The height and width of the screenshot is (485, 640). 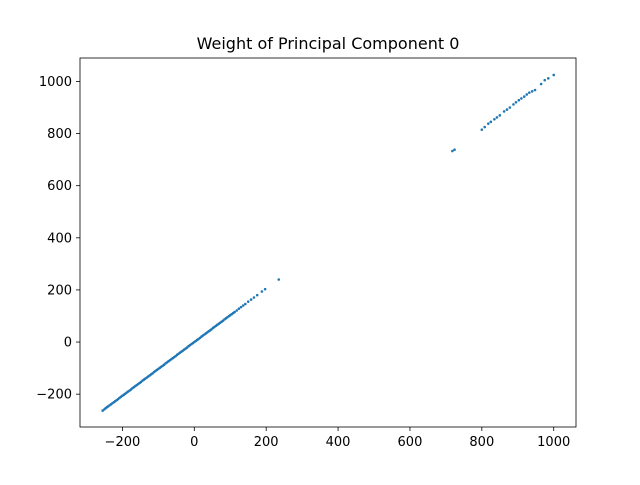 I want to click on y-tick-label: 0, so click(x=68, y=343).